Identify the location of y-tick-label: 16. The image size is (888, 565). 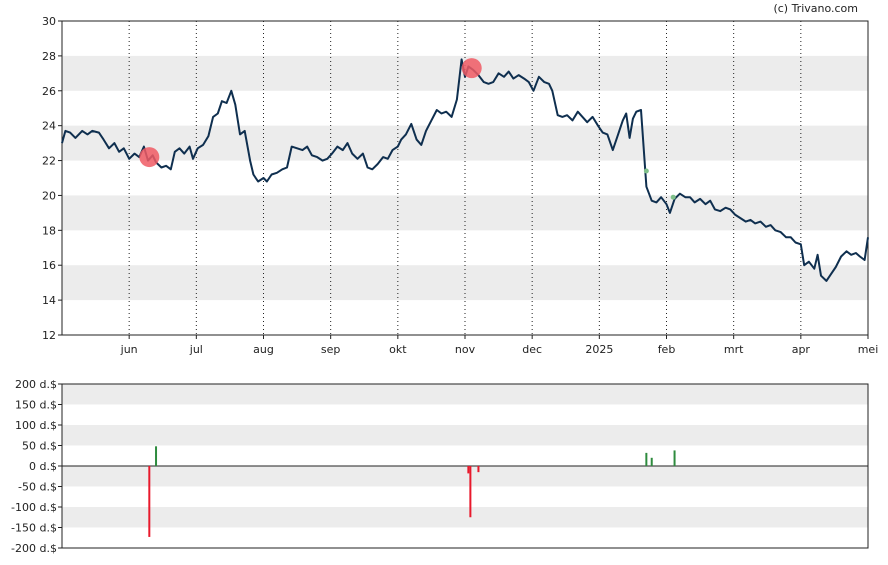
(49, 265).